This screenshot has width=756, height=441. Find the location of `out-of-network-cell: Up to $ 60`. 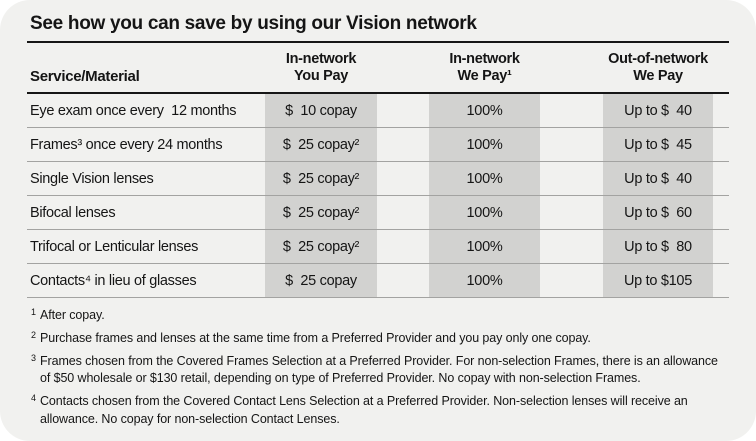

out-of-network-cell: Up to $ 60 is located at coordinates (658, 212).